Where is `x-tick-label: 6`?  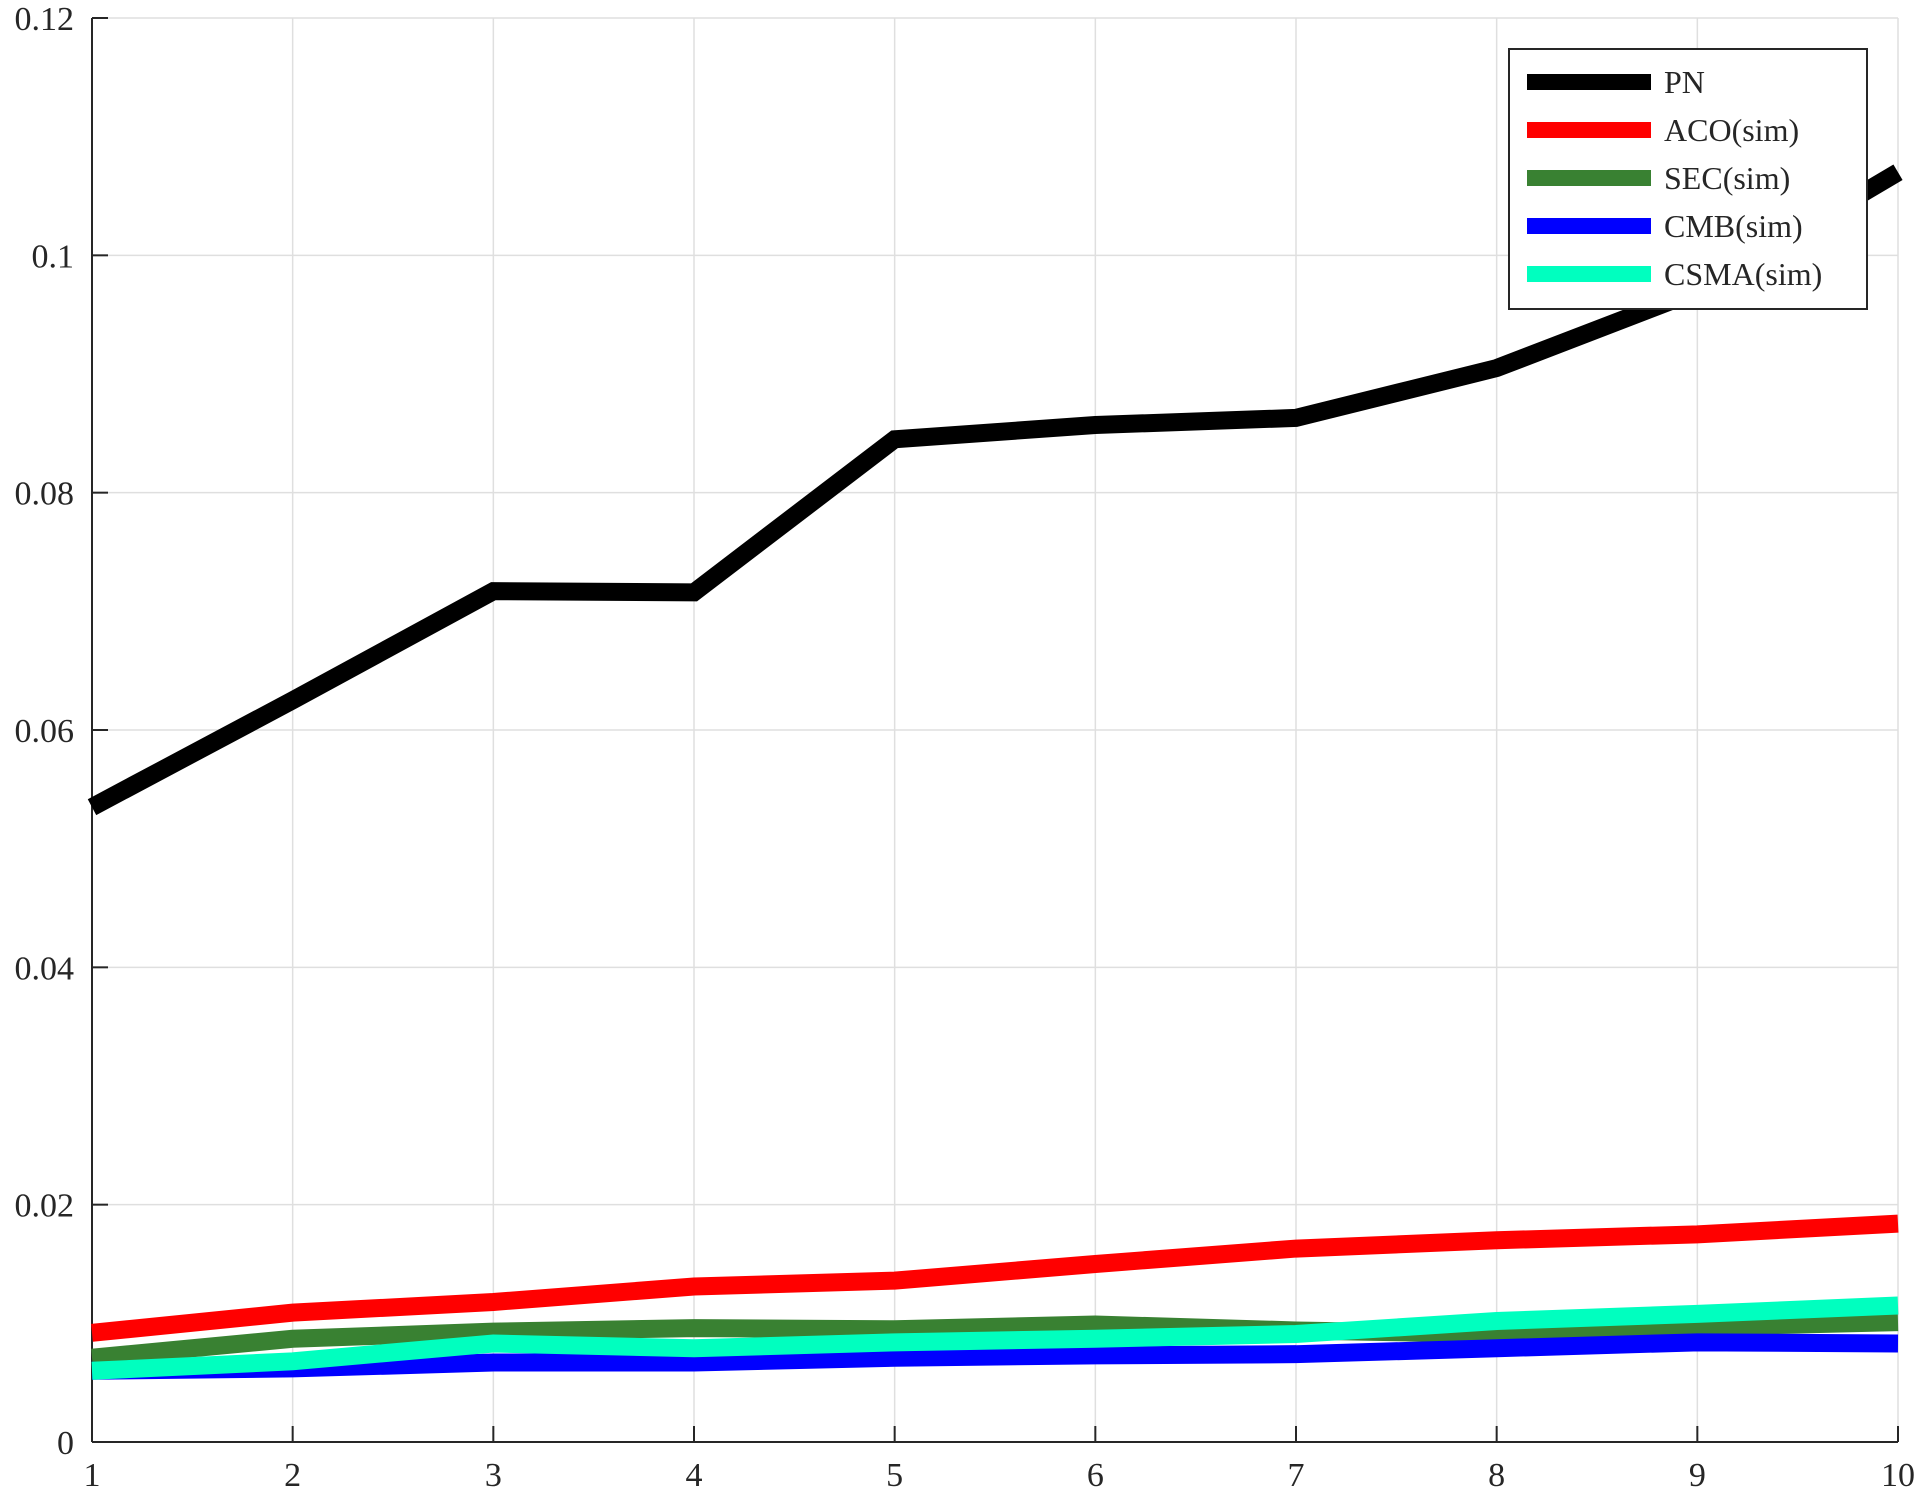 x-tick-label: 6 is located at coordinates (1095, 1475).